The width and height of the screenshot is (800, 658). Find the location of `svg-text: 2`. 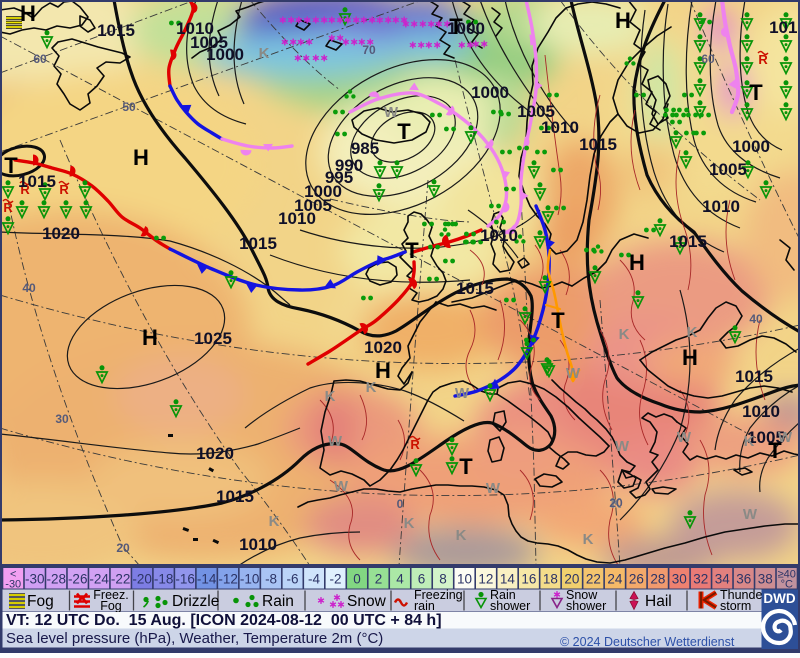

svg-text: 2 is located at coordinates (379, 579).